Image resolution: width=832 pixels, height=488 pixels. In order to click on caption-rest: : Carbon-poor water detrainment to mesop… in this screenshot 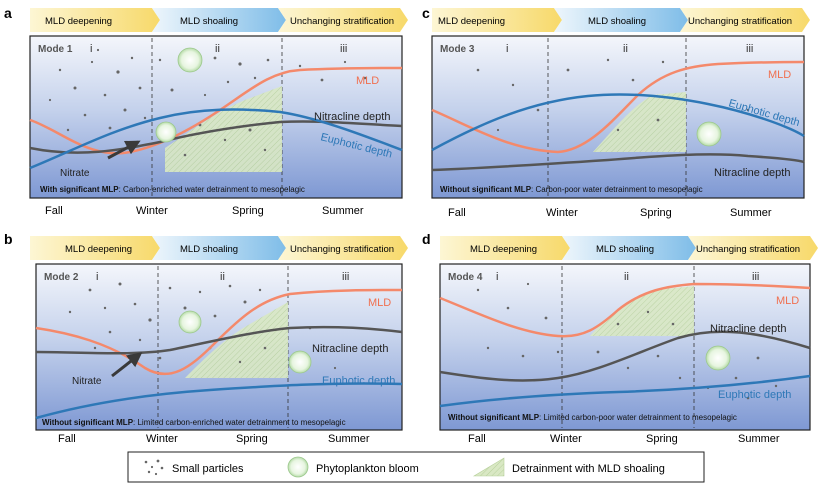, I will do `click(617, 189)`.